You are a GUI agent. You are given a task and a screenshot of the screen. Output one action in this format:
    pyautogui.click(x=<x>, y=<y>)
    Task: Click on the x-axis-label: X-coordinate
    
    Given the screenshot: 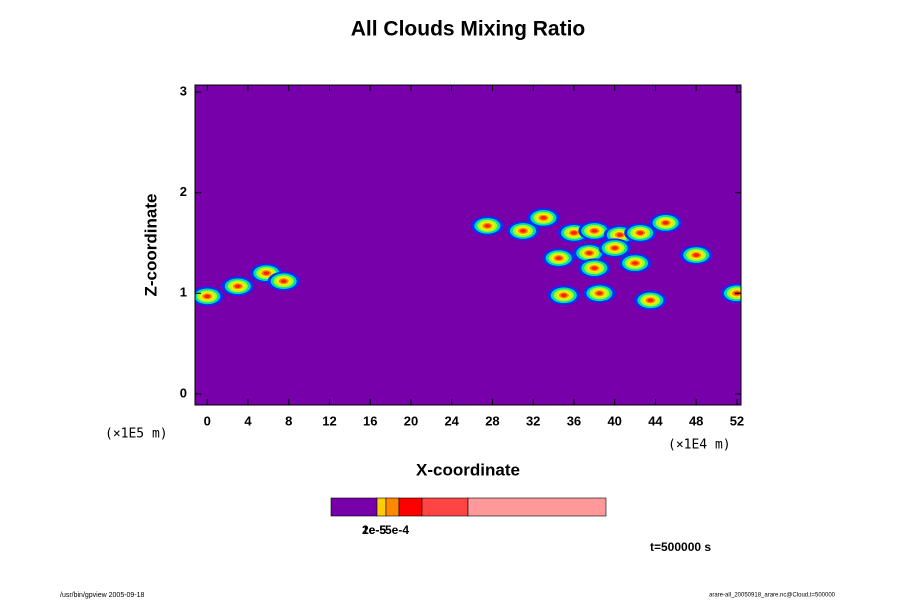 What is the action you would take?
    pyautogui.click(x=468, y=469)
    